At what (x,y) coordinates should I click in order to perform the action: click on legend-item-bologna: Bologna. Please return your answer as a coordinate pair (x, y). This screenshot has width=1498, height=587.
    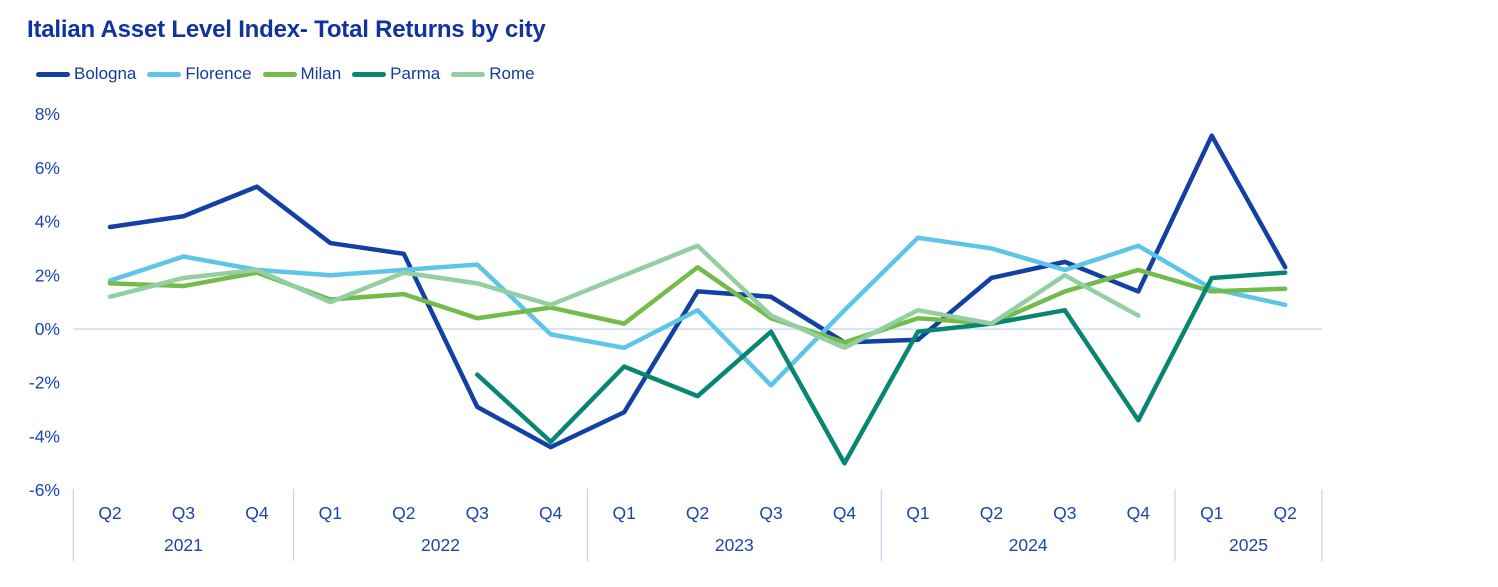
    Looking at the image, I should click on (86, 74).